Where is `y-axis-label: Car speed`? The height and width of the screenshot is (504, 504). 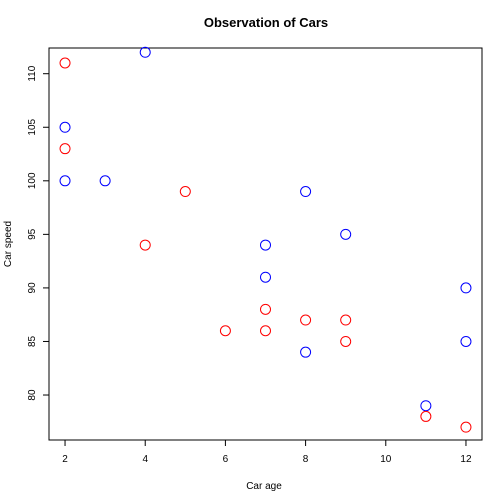 y-axis-label: Car speed is located at coordinates (8, 244).